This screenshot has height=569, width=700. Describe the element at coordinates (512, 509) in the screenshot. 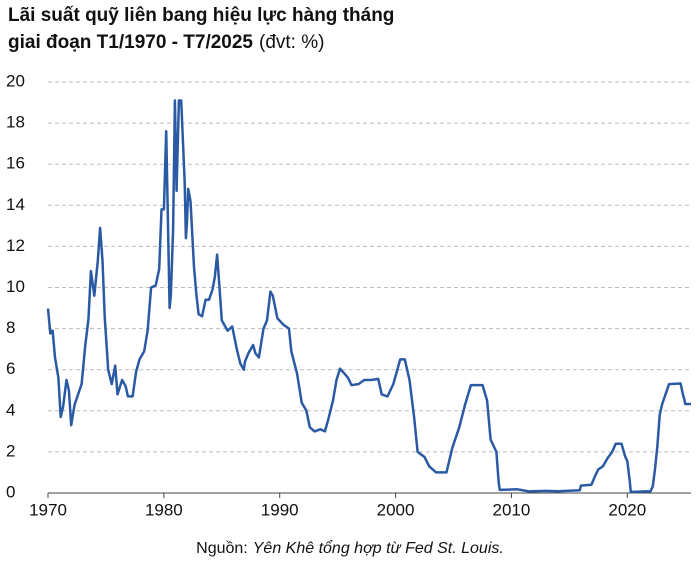

I see `x-tick-label: 2010` at that location.